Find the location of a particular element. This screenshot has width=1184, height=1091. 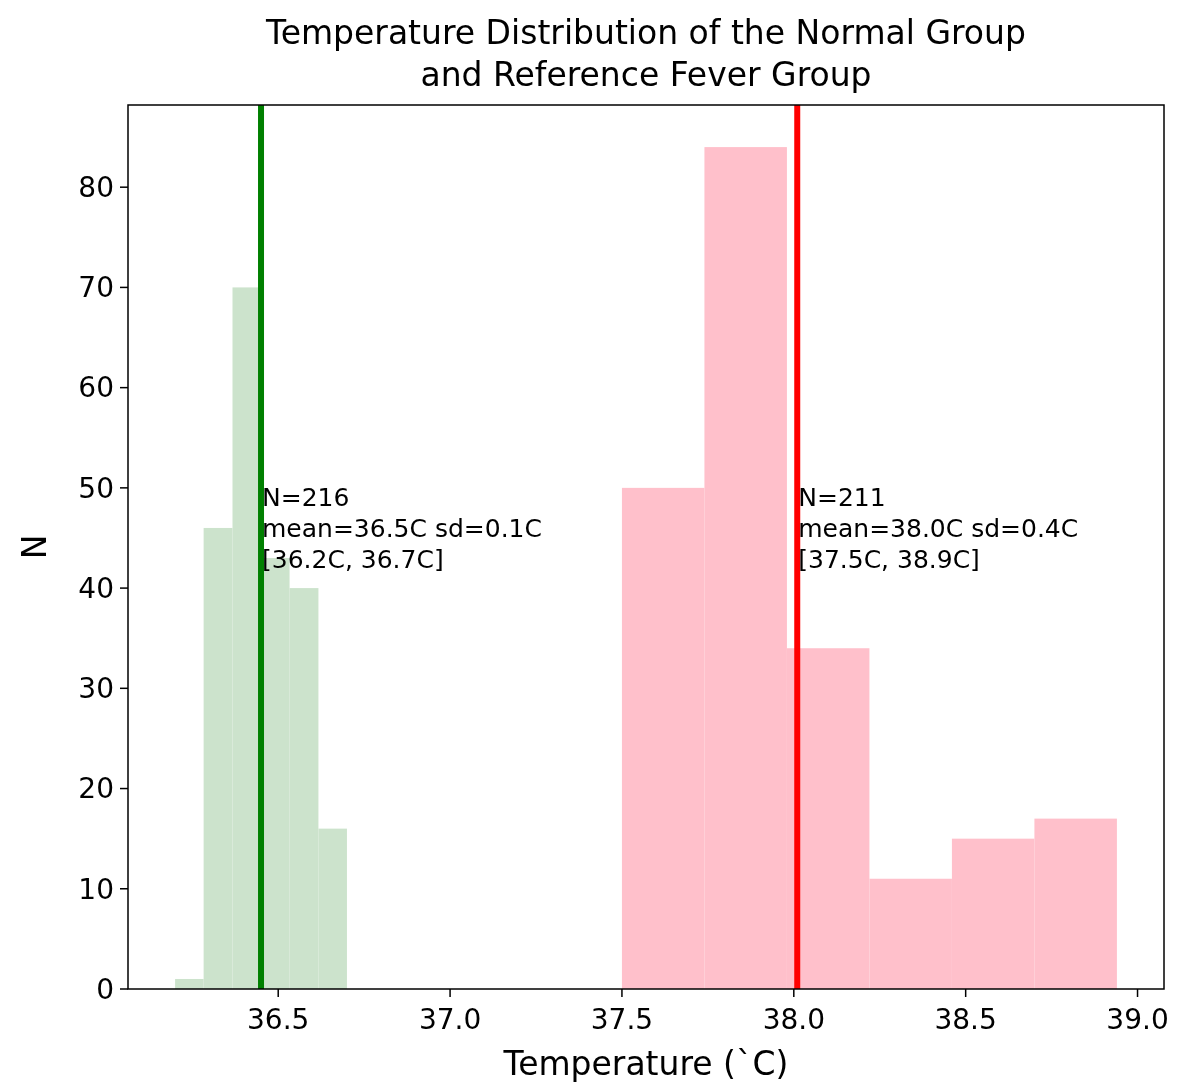

x-tick-label: 38.5 is located at coordinates (965, 1019).